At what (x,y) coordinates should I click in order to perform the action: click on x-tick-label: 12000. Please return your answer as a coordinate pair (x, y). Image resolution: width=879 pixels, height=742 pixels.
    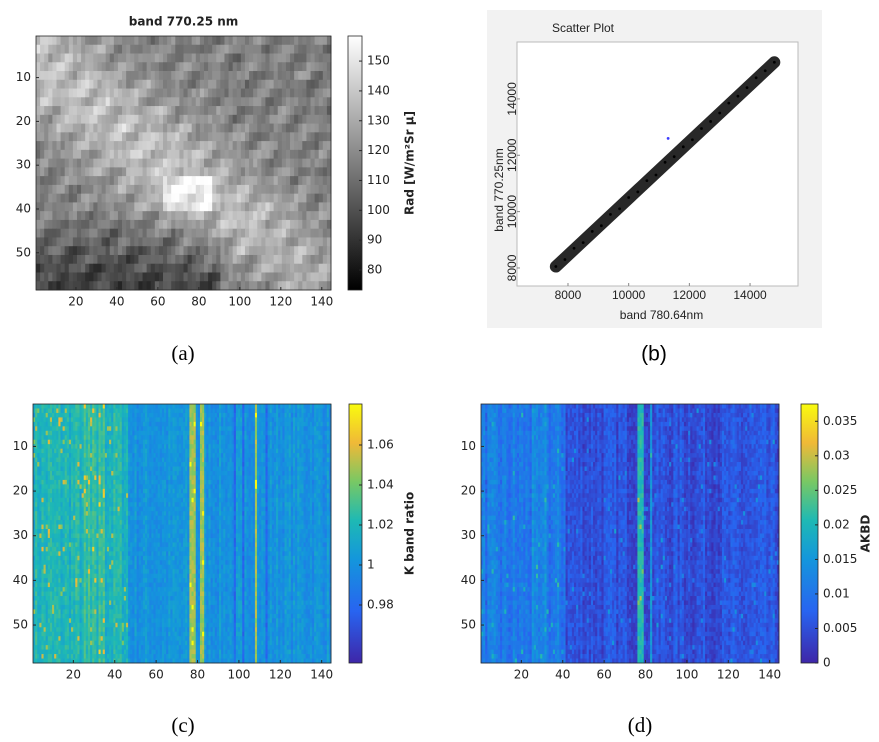
    Looking at the image, I should click on (690, 295).